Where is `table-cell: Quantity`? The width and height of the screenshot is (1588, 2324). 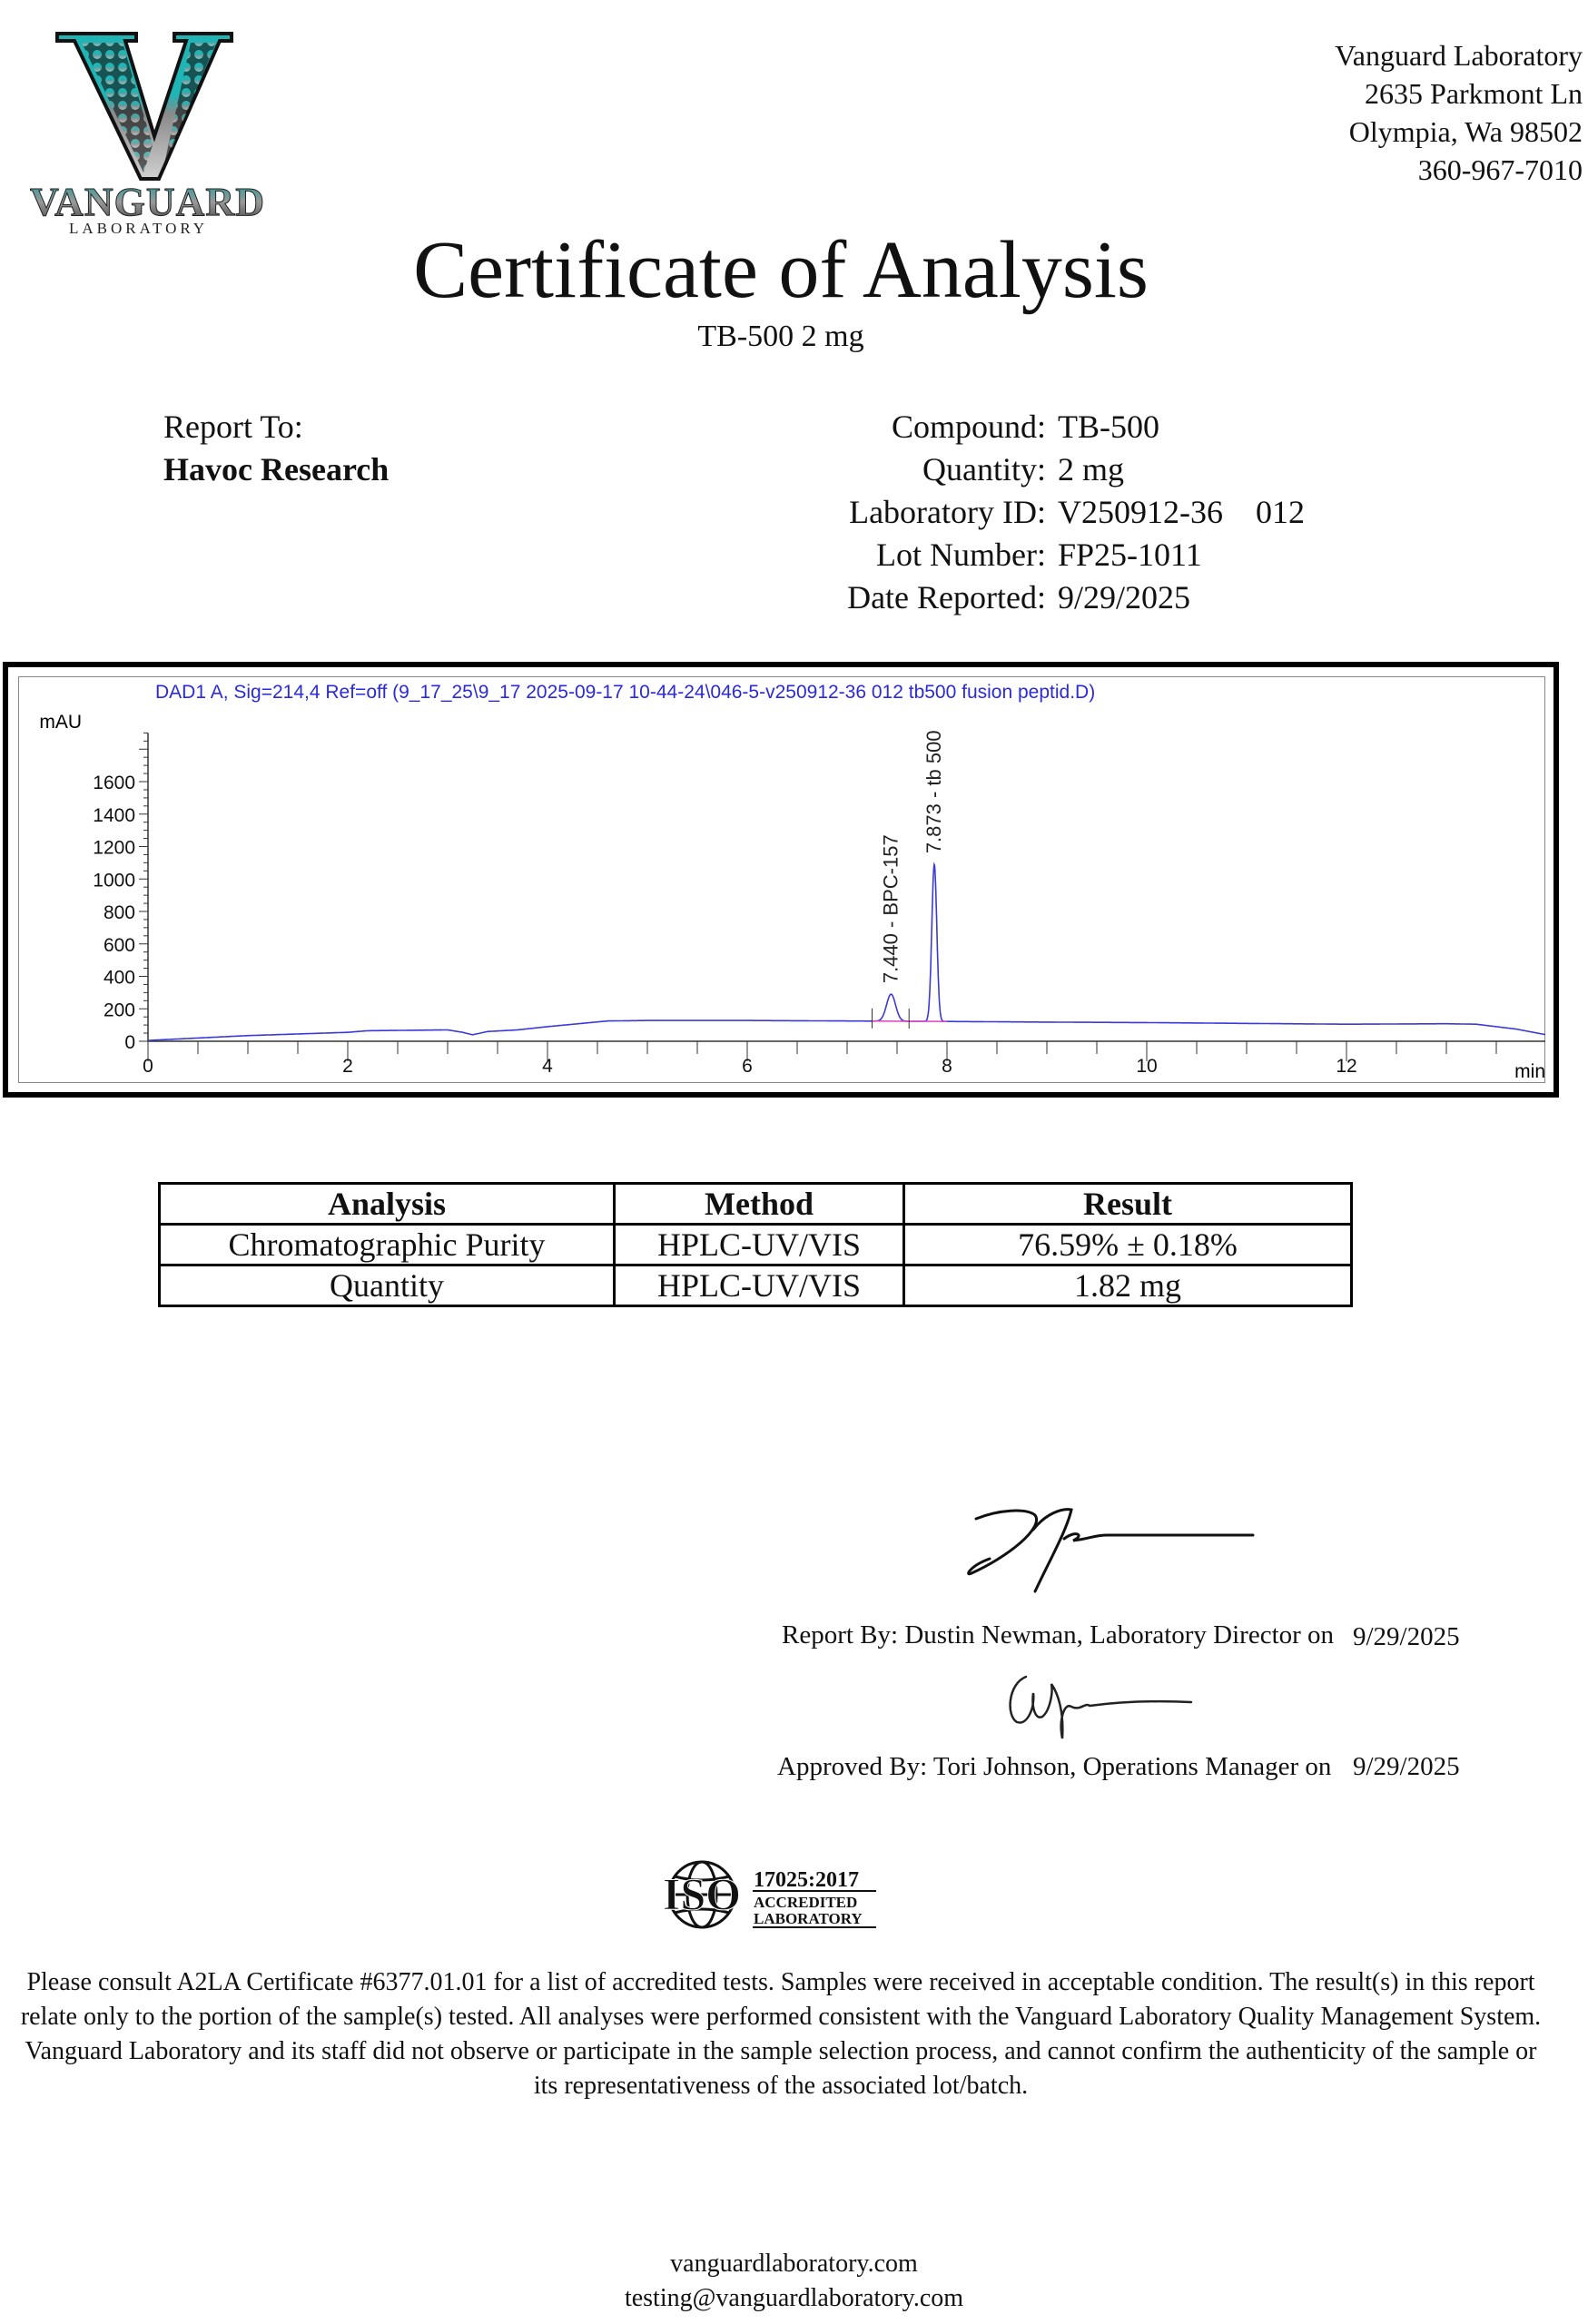 table-cell: Quantity is located at coordinates (387, 1285).